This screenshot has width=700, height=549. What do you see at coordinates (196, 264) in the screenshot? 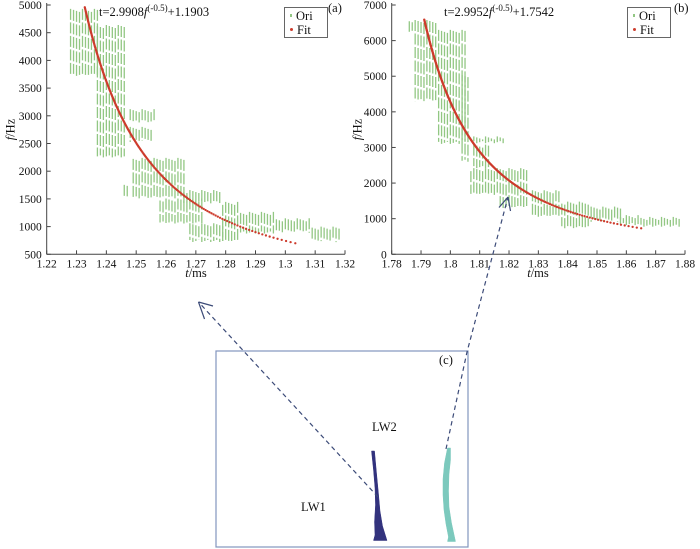
I see `x-tick-label: 1.27` at bounding box center [196, 264].